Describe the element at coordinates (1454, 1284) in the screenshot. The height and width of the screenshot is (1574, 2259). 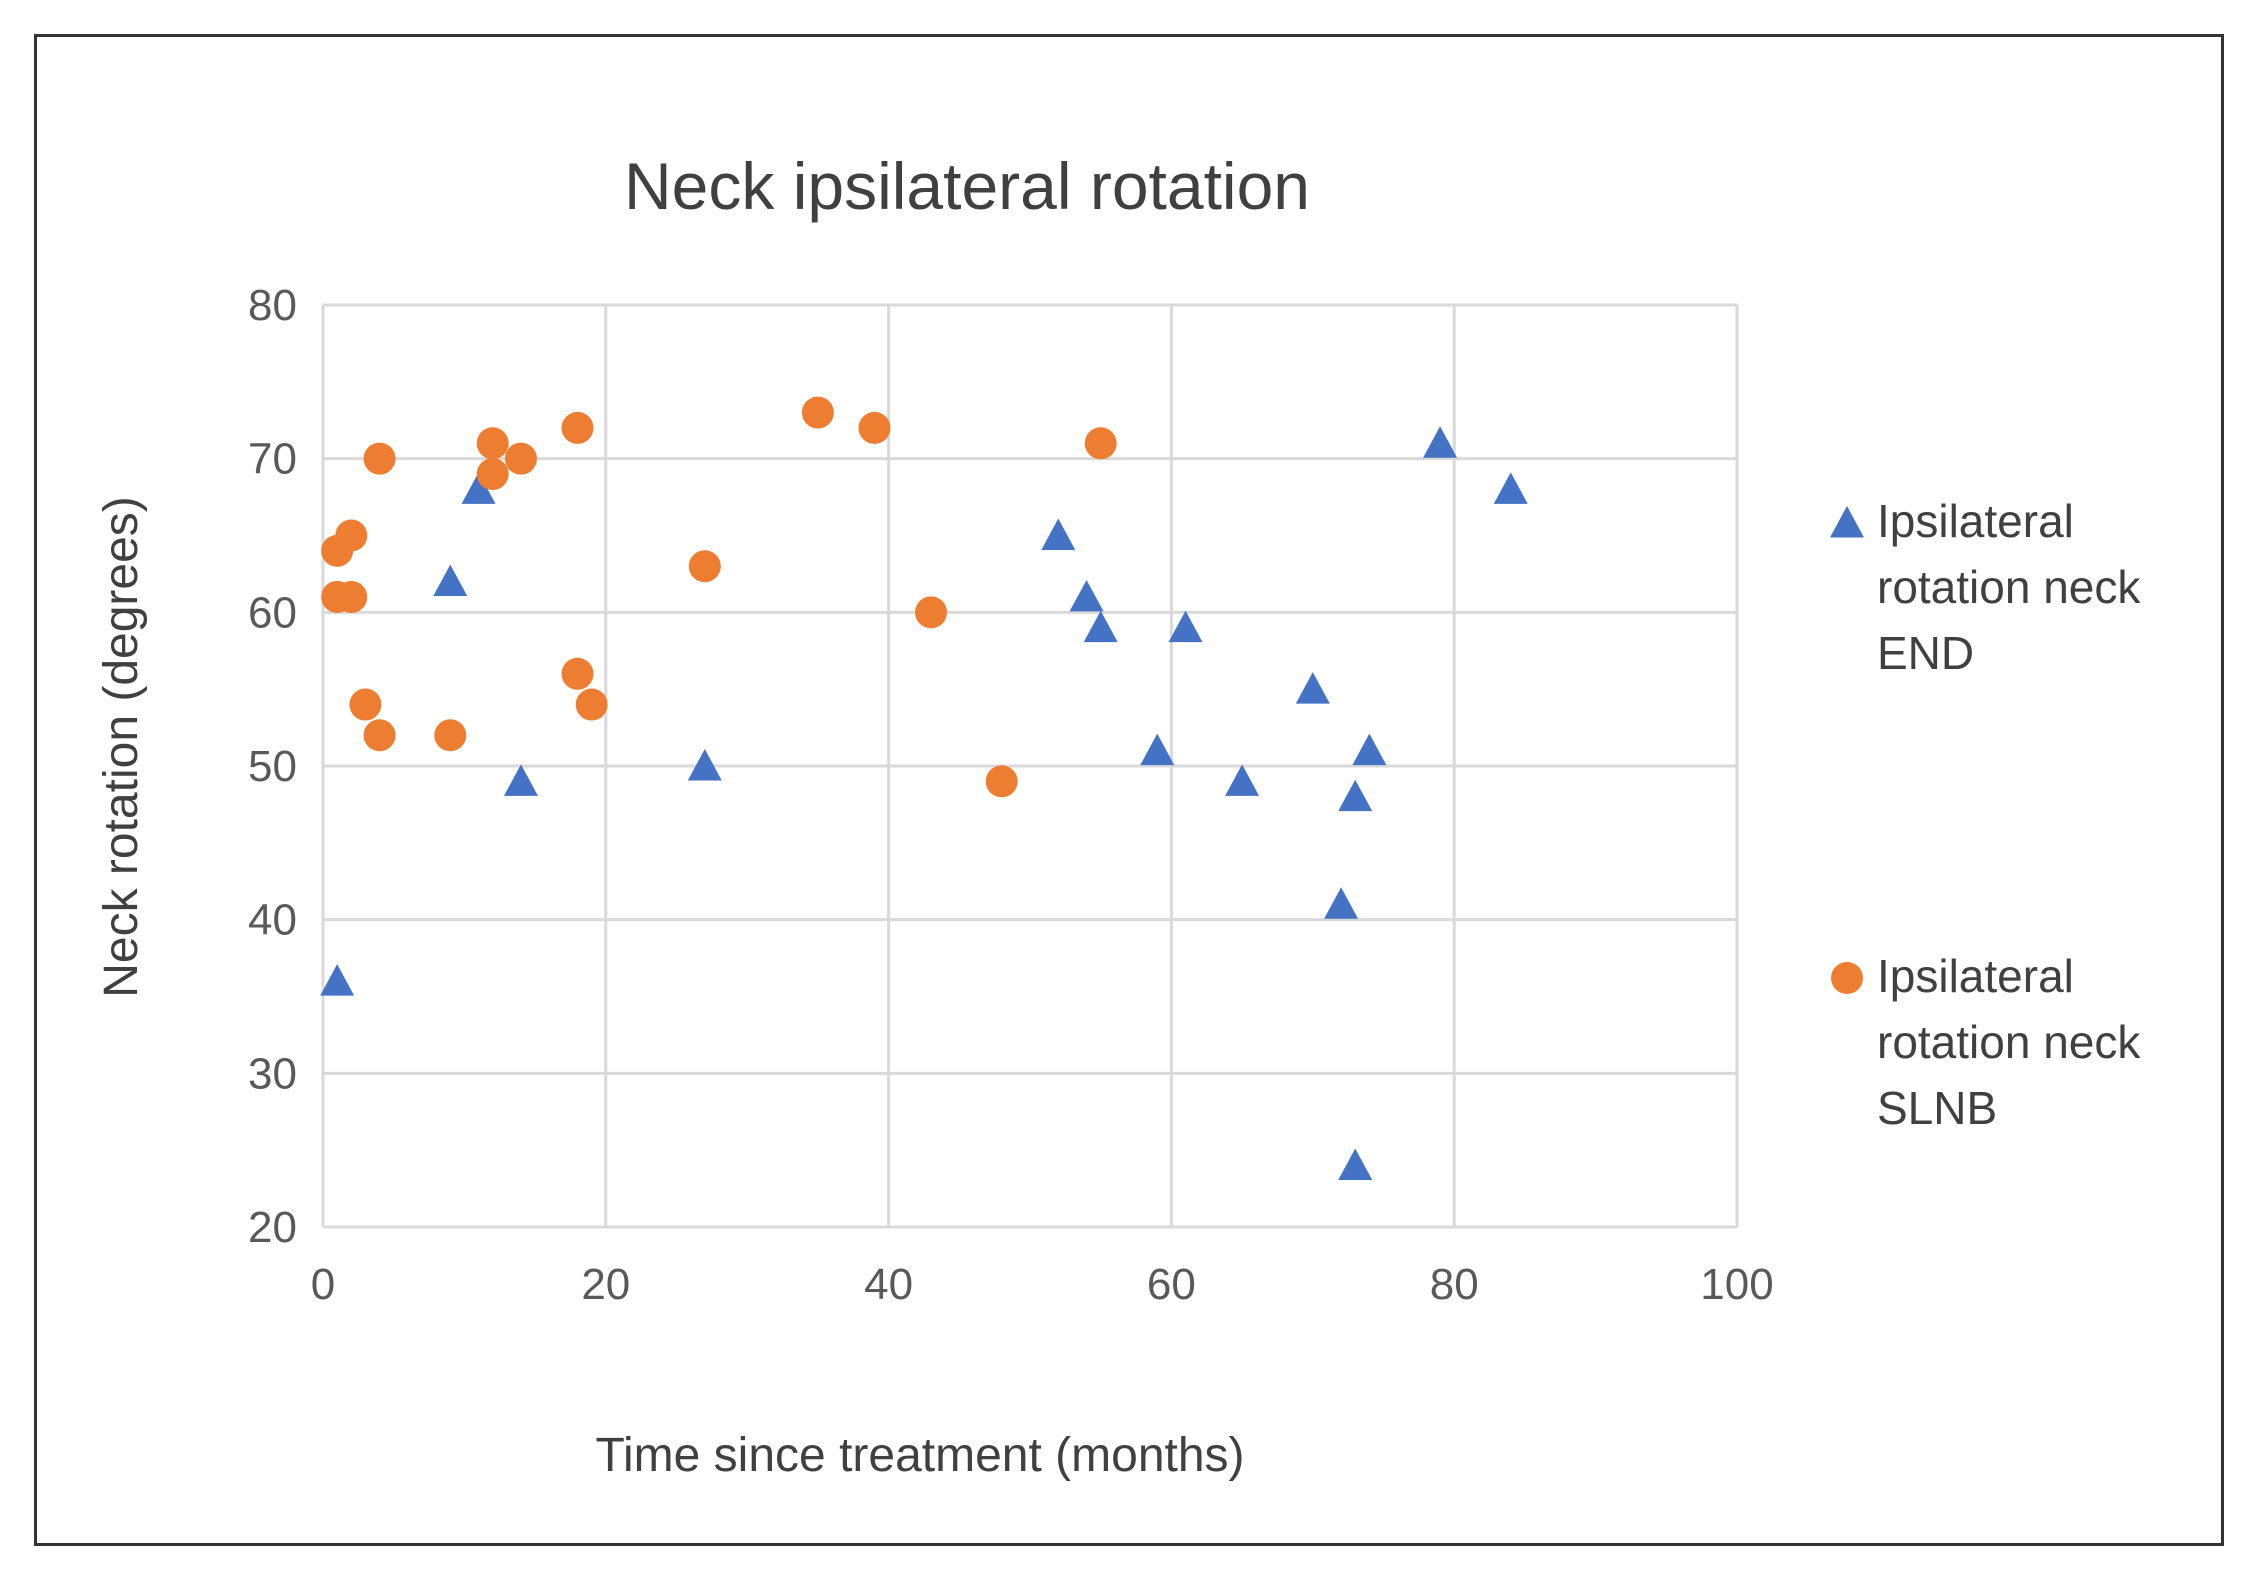
I see `x-tick-label: 80` at that location.